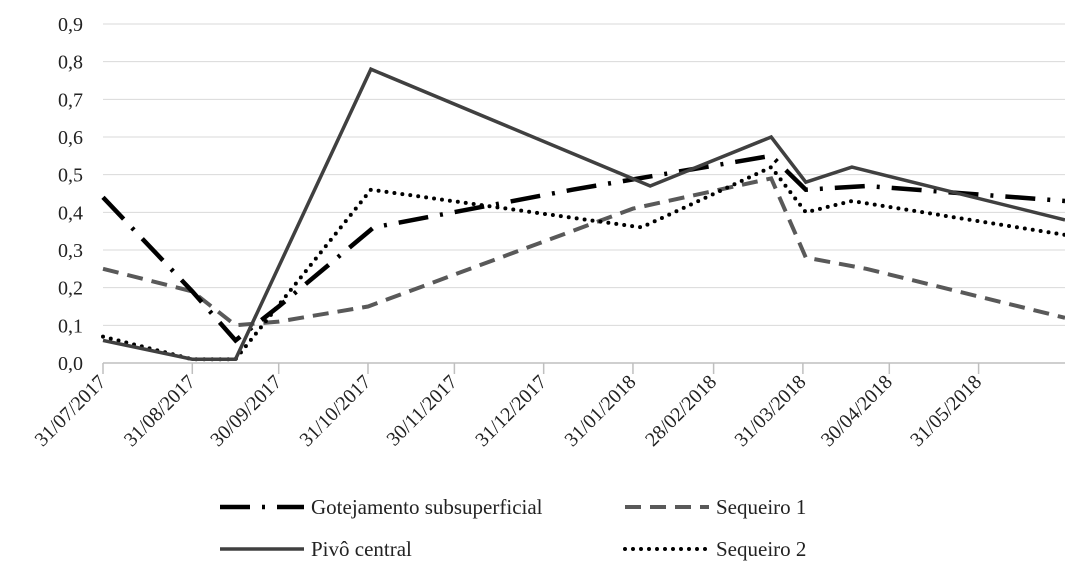  What do you see at coordinates (361, 549) in the screenshot?
I see `legend-label: Pivô central` at bounding box center [361, 549].